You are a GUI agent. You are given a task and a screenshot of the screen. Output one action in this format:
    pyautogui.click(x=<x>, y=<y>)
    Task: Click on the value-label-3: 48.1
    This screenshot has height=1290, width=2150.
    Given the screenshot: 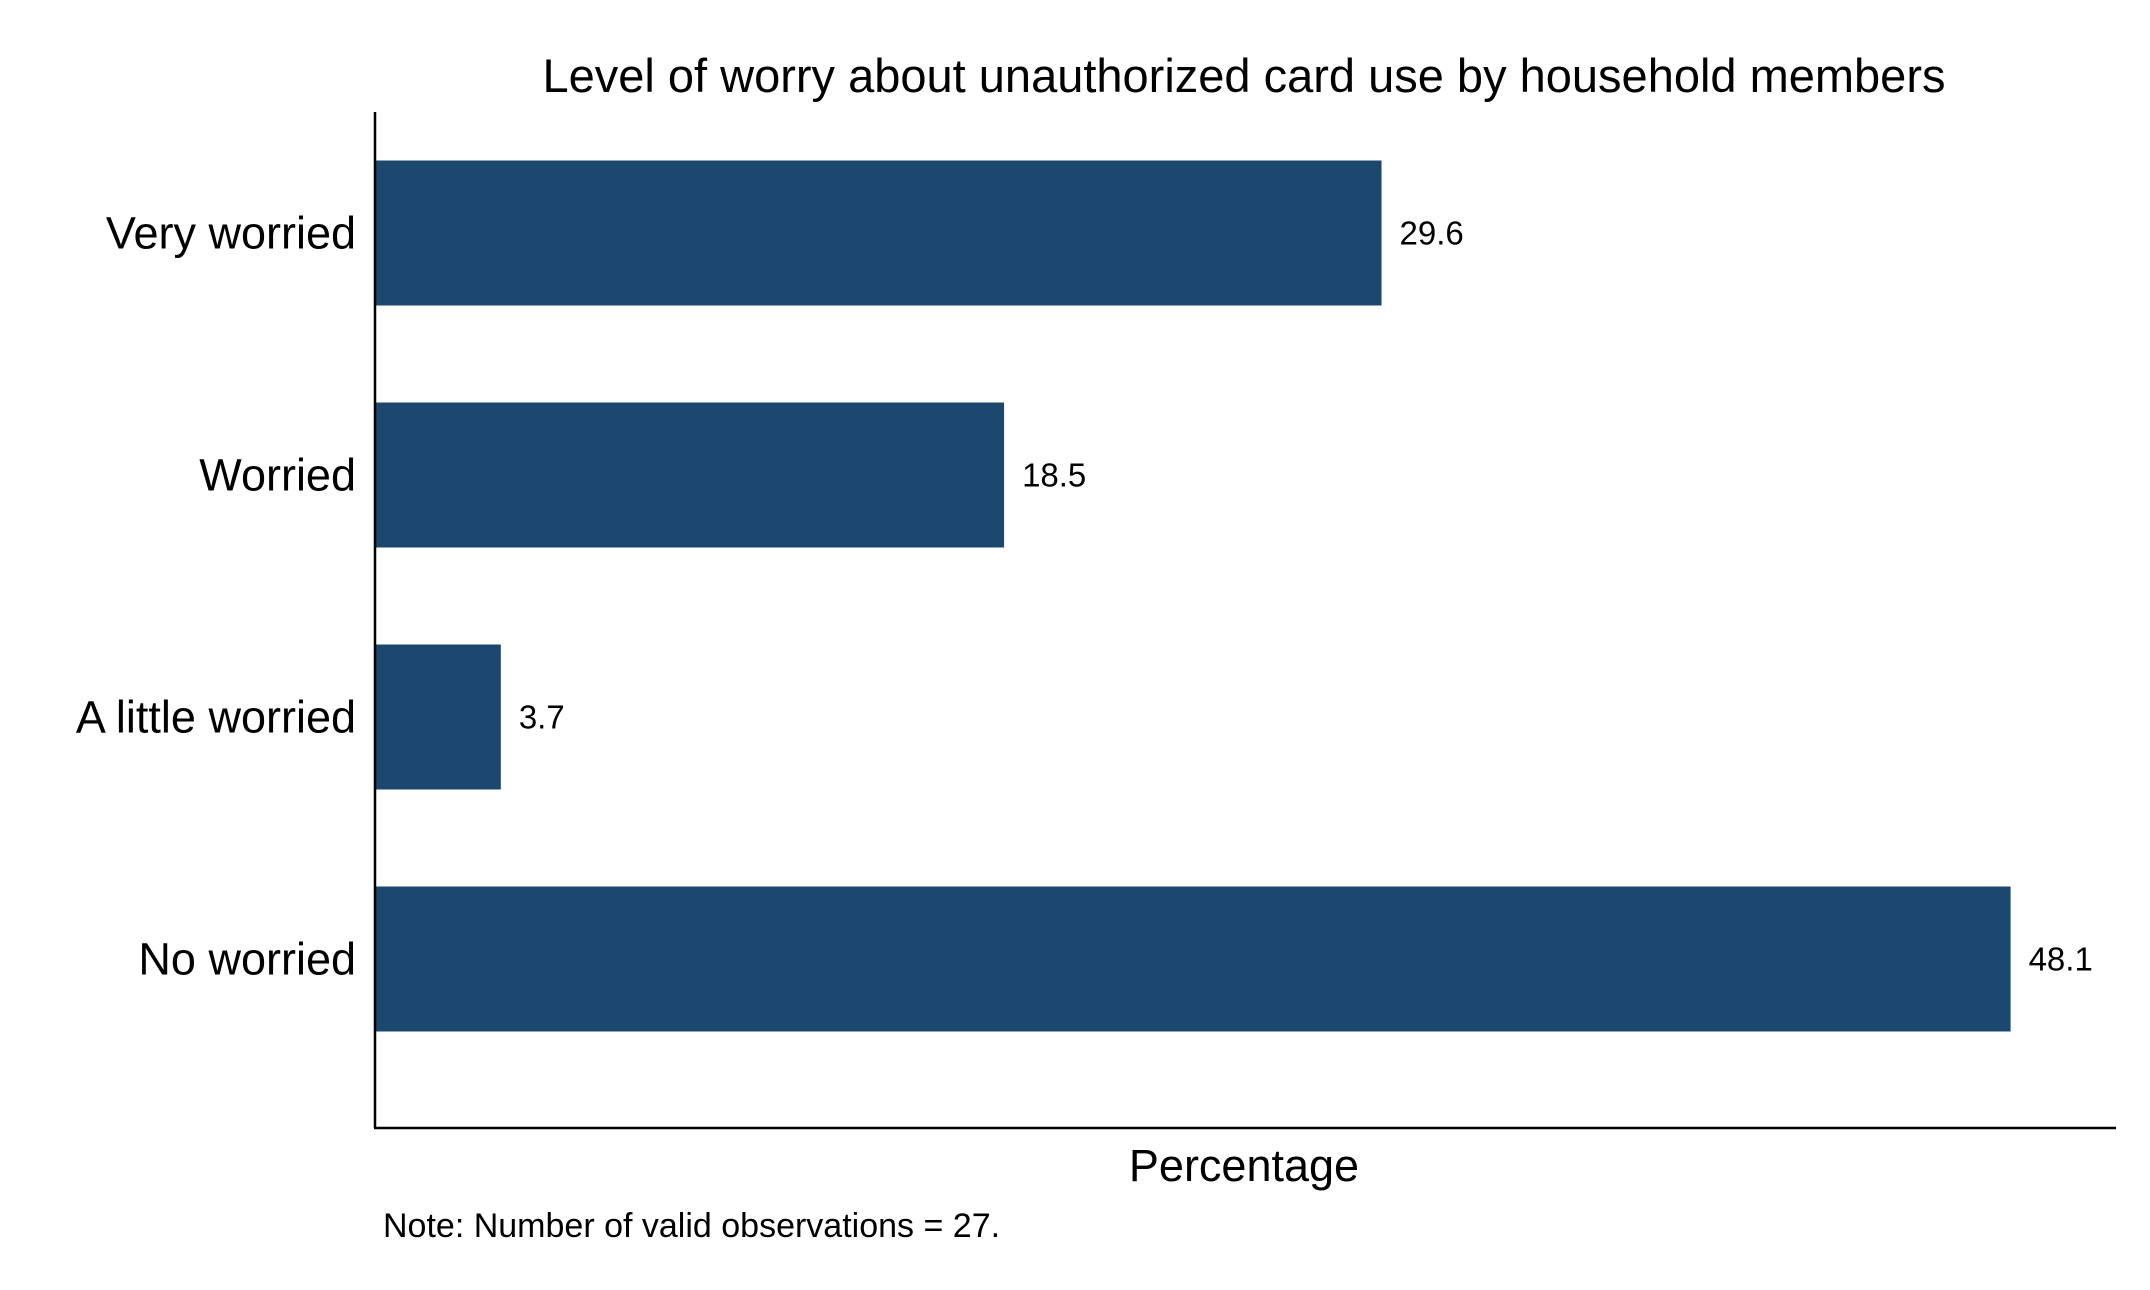 What is the action you would take?
    pyautogui.click(x=2061, y=959)
    